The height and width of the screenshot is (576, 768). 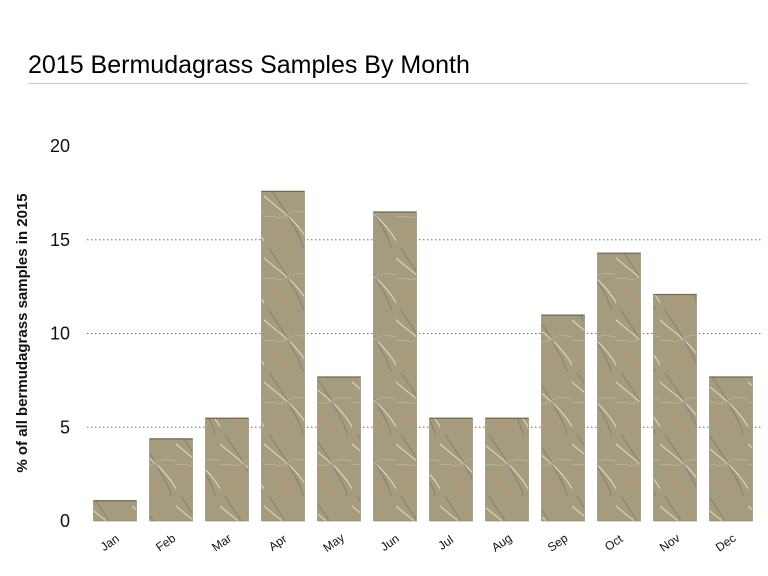 What do you see at coordinates (731, 449) in the screenshot?
I see `bar-dec` at bounding box center [731, 449].